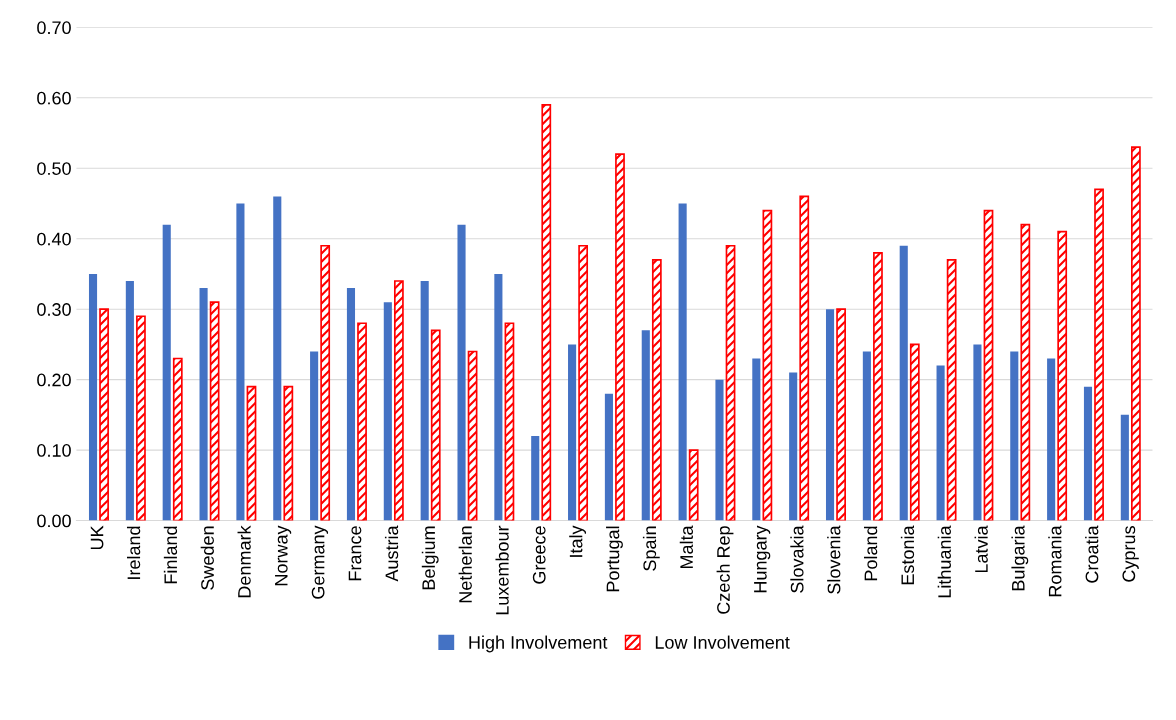 The image size is (1176, 720). I want to click on x-tick-label: Estonia, so click(907, 555).